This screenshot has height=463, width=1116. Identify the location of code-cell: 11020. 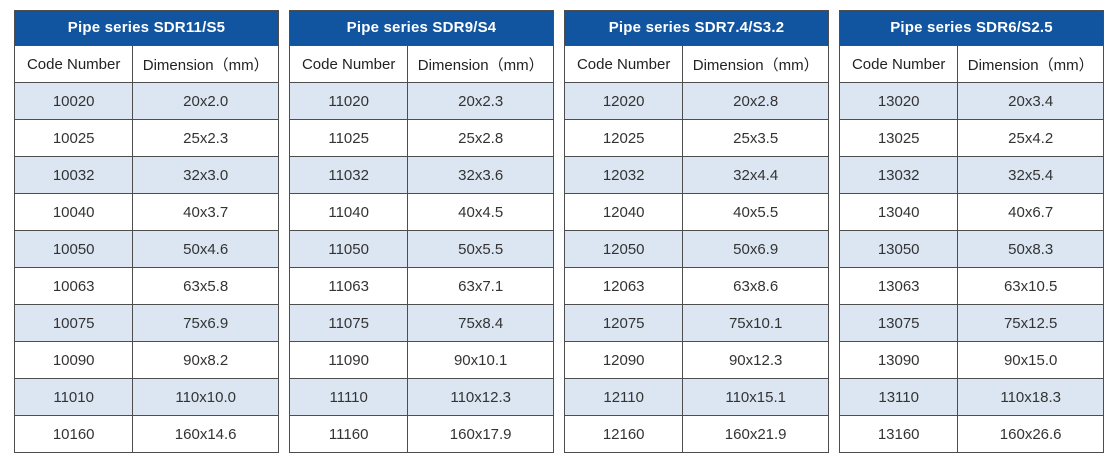
(349, 100).